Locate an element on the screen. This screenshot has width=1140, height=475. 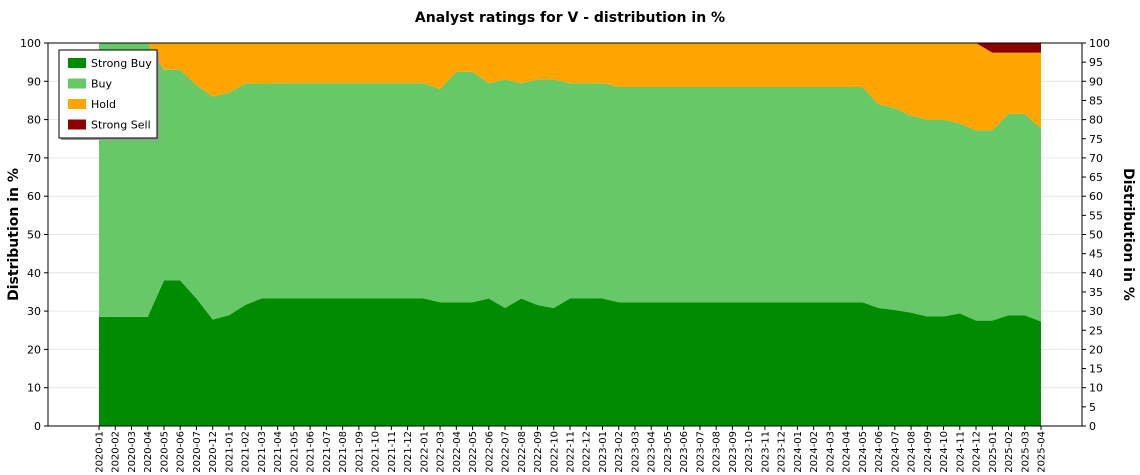
x-tick-label: 2020-04 is located at coordinates (148, 452).